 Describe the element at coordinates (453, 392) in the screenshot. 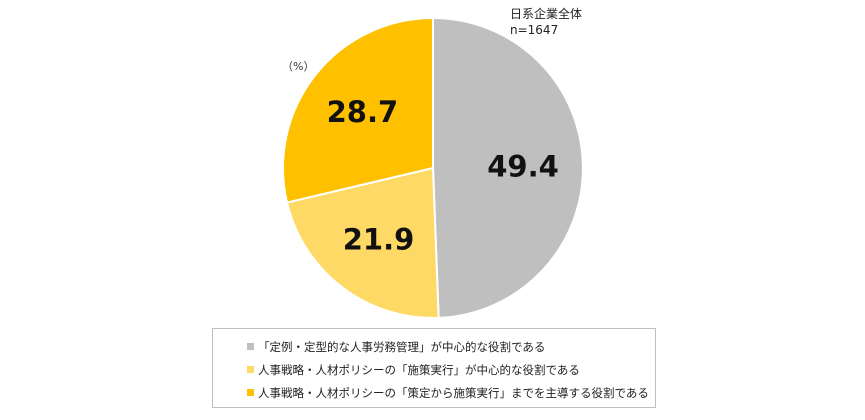

I see `legend-label-strategy: 人事戦略・人材ポリシーの「策定から施策実行」までを主導する役割である` at that location.